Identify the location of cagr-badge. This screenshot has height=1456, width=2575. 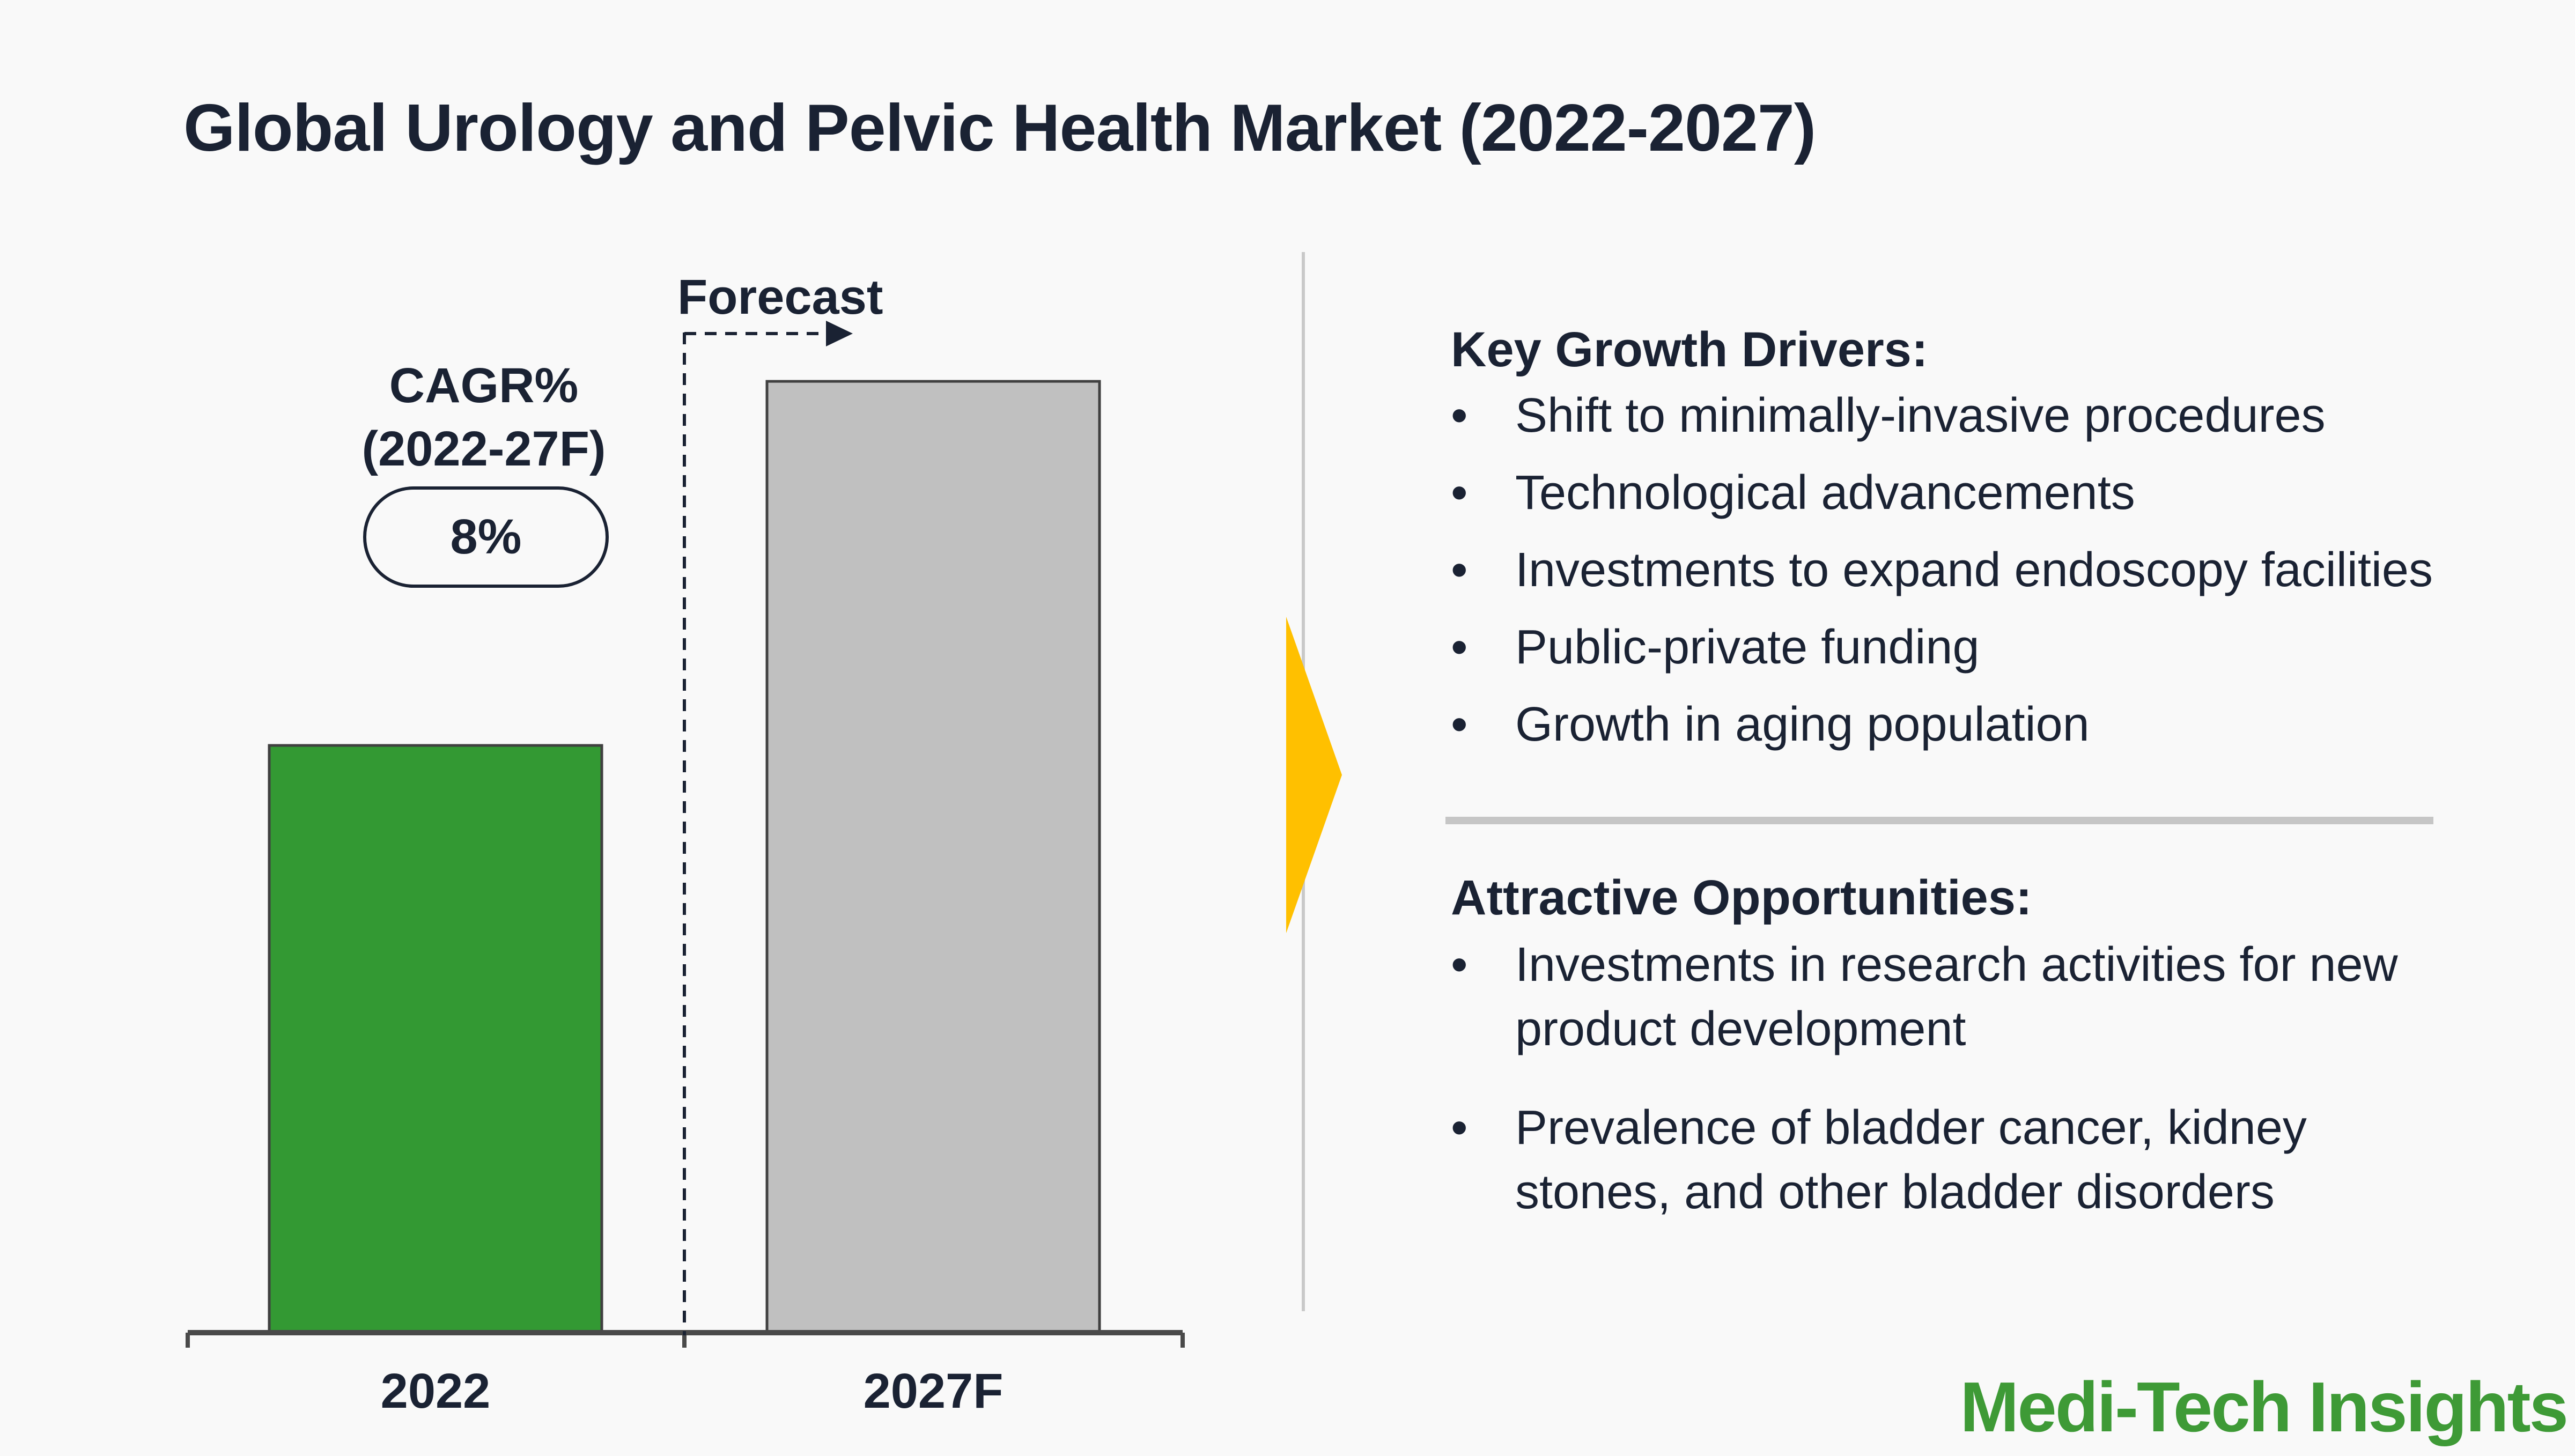
(486, 537).